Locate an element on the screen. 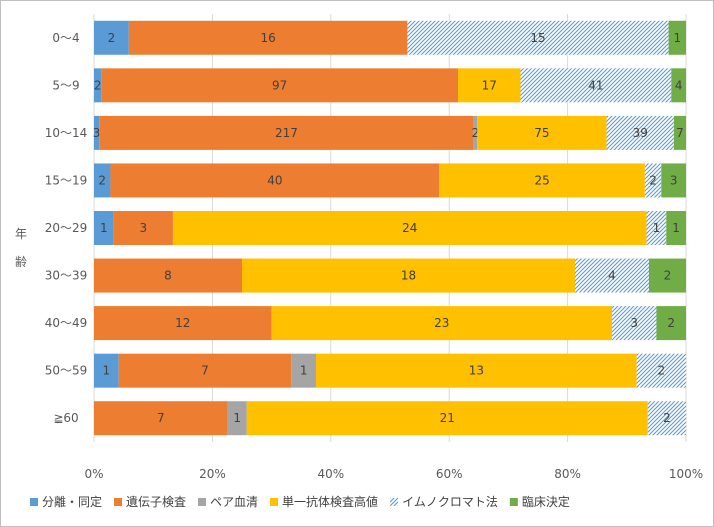 The height and width of the screenshot is (527, 714). y-tick-label: 10～14 is located at coordinates (66, 133).